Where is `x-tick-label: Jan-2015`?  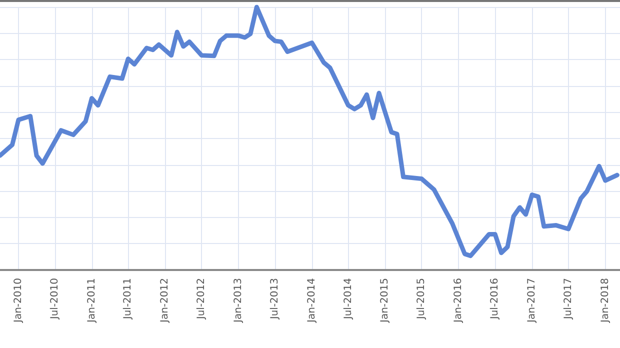
x-tick-label: Jan-2015 is located at coordinates (385, 301).